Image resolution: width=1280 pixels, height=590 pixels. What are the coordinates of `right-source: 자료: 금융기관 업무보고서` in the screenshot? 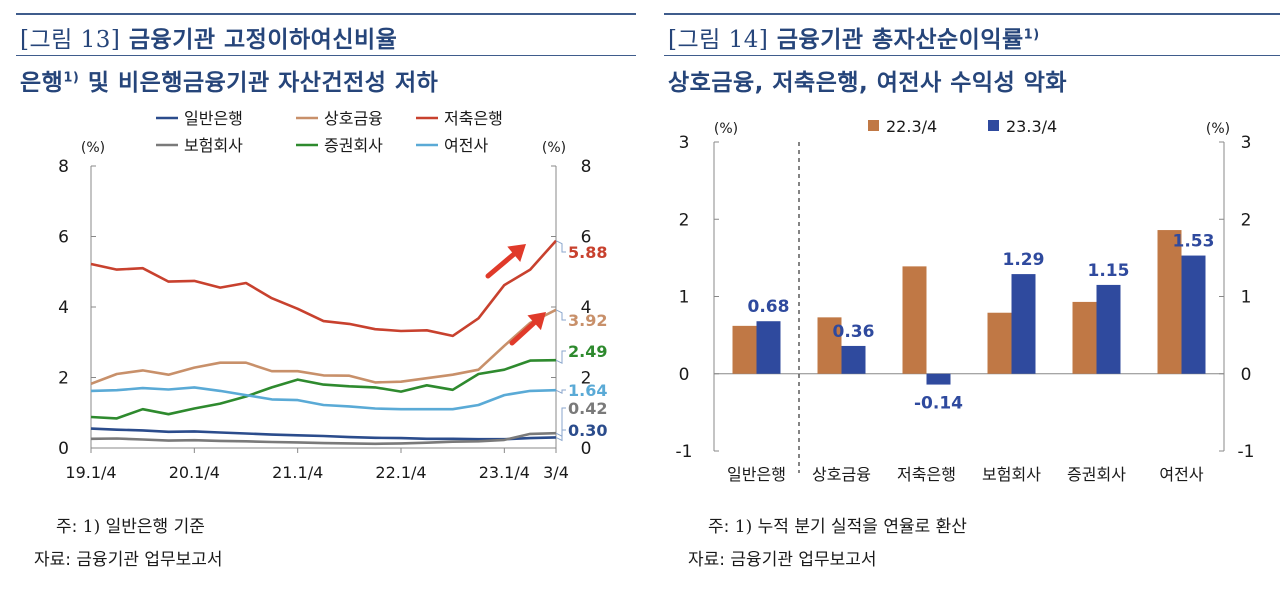 It's located at (782, 560).